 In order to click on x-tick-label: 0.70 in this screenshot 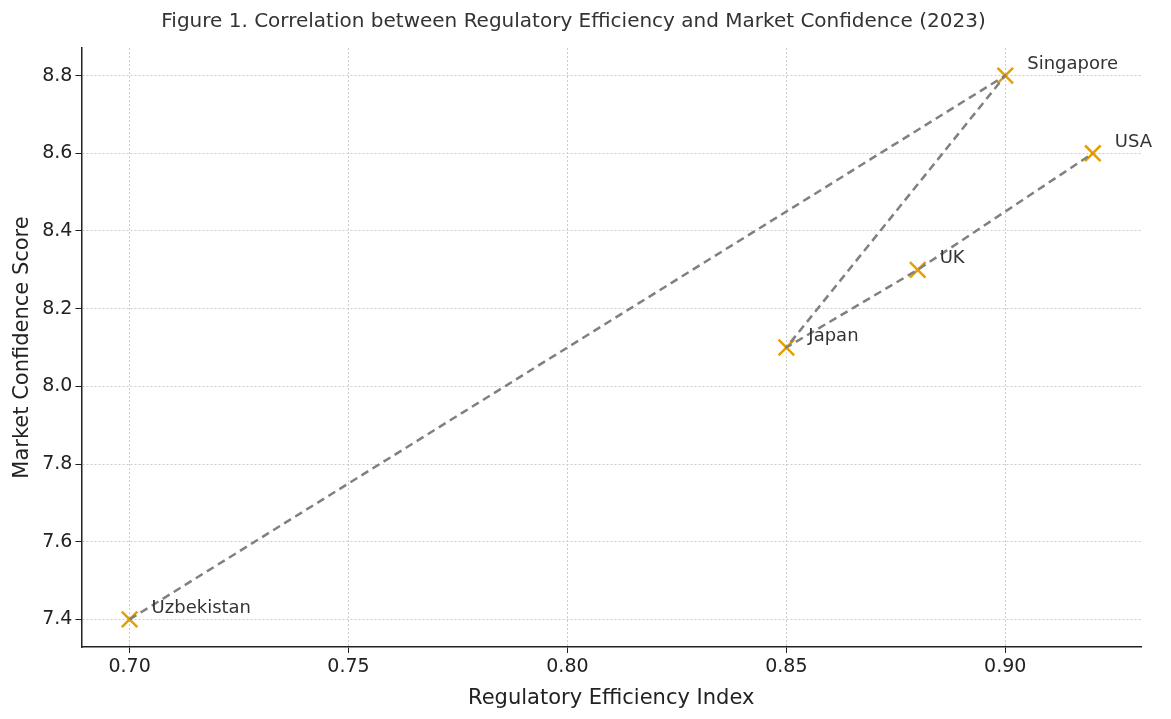, I will do `click(129, 665)`.